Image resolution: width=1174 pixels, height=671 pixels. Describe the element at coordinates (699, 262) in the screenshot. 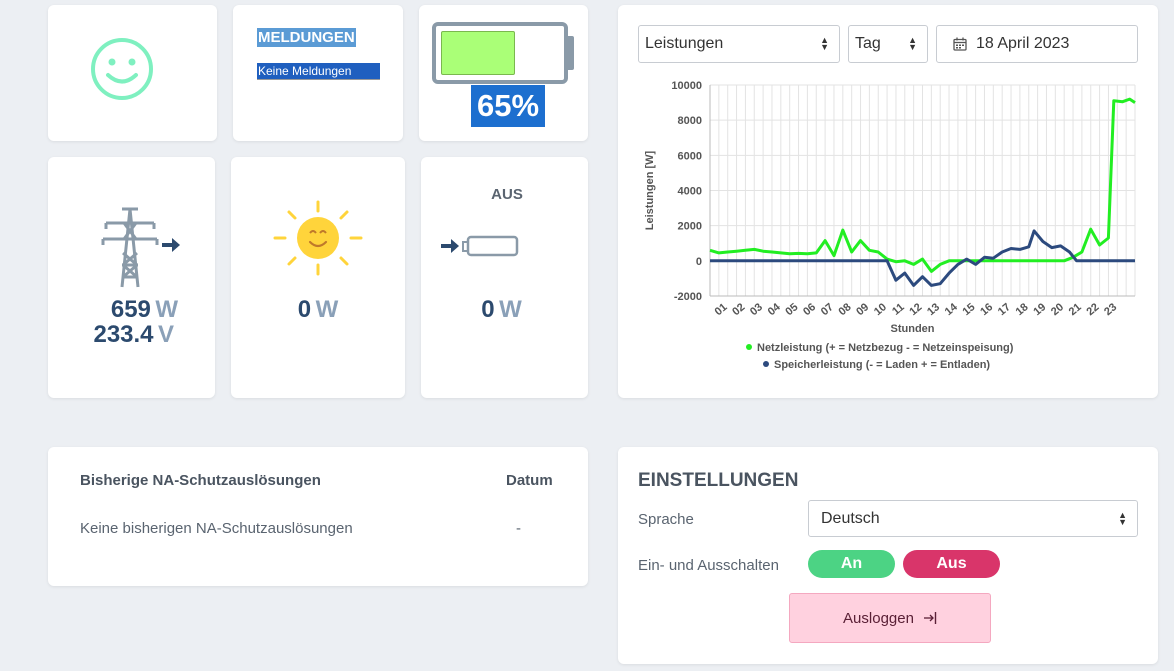

I see `y-tick-label: 0` at that location.